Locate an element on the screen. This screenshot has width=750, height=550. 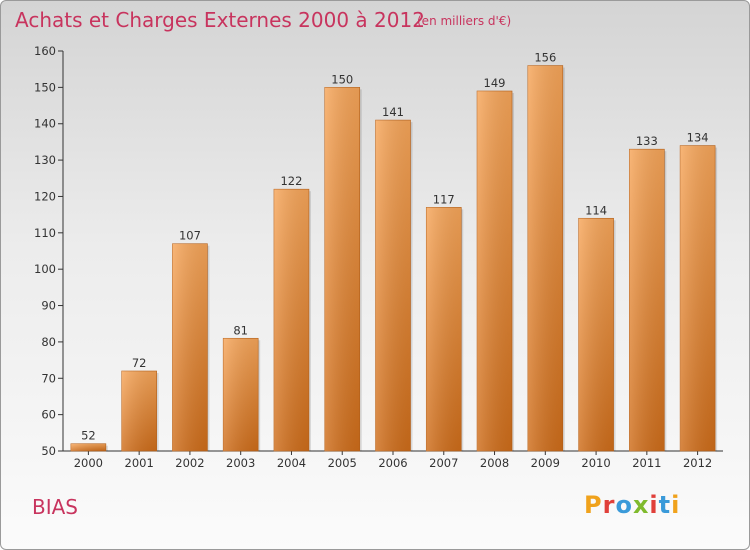
data-label: 149 is located at coordinates (495, 83).